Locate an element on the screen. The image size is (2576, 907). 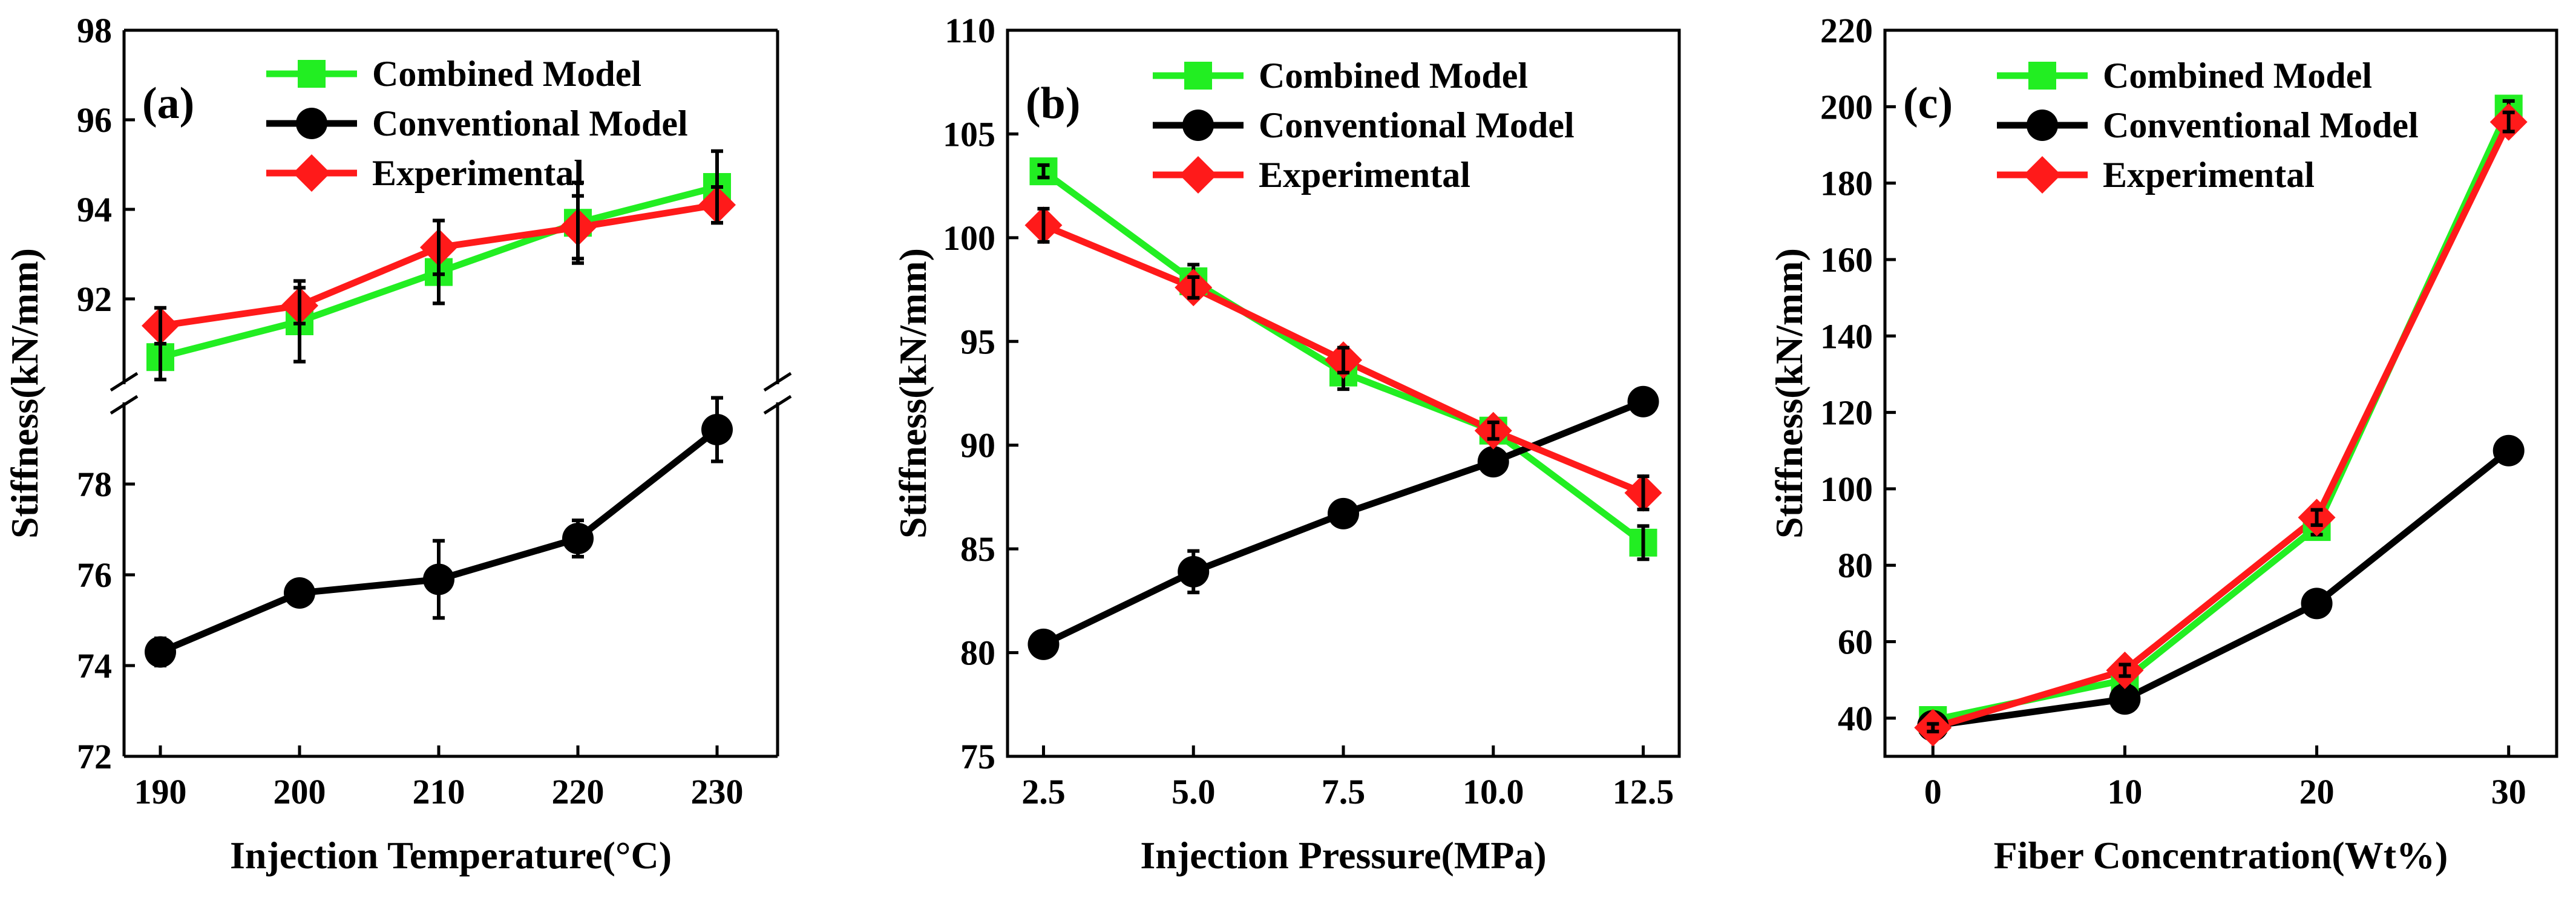
x-tick-label: 0 is located at coordinates (1933, 791).